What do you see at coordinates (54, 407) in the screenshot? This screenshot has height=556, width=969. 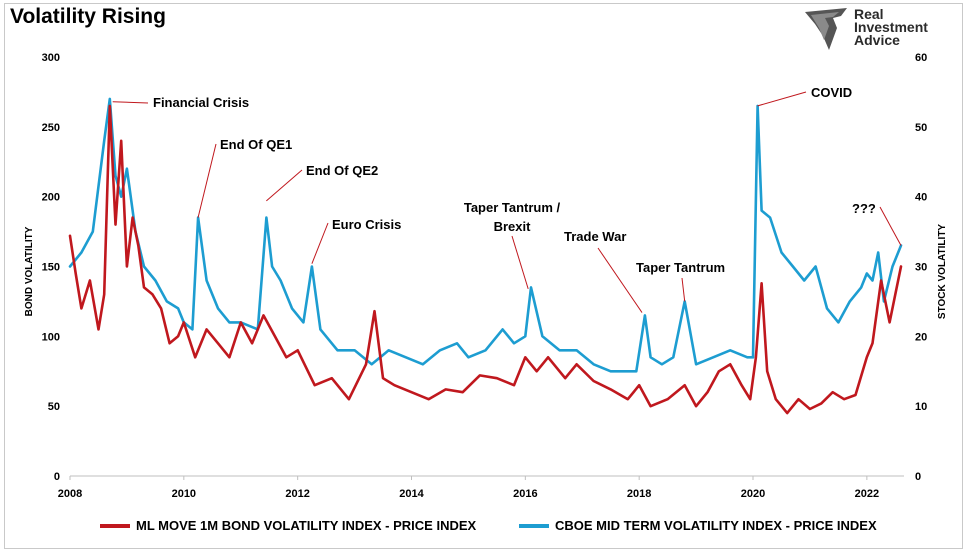 I see `y-left-tick-label-50: 50` at bounding box center [54, 407].